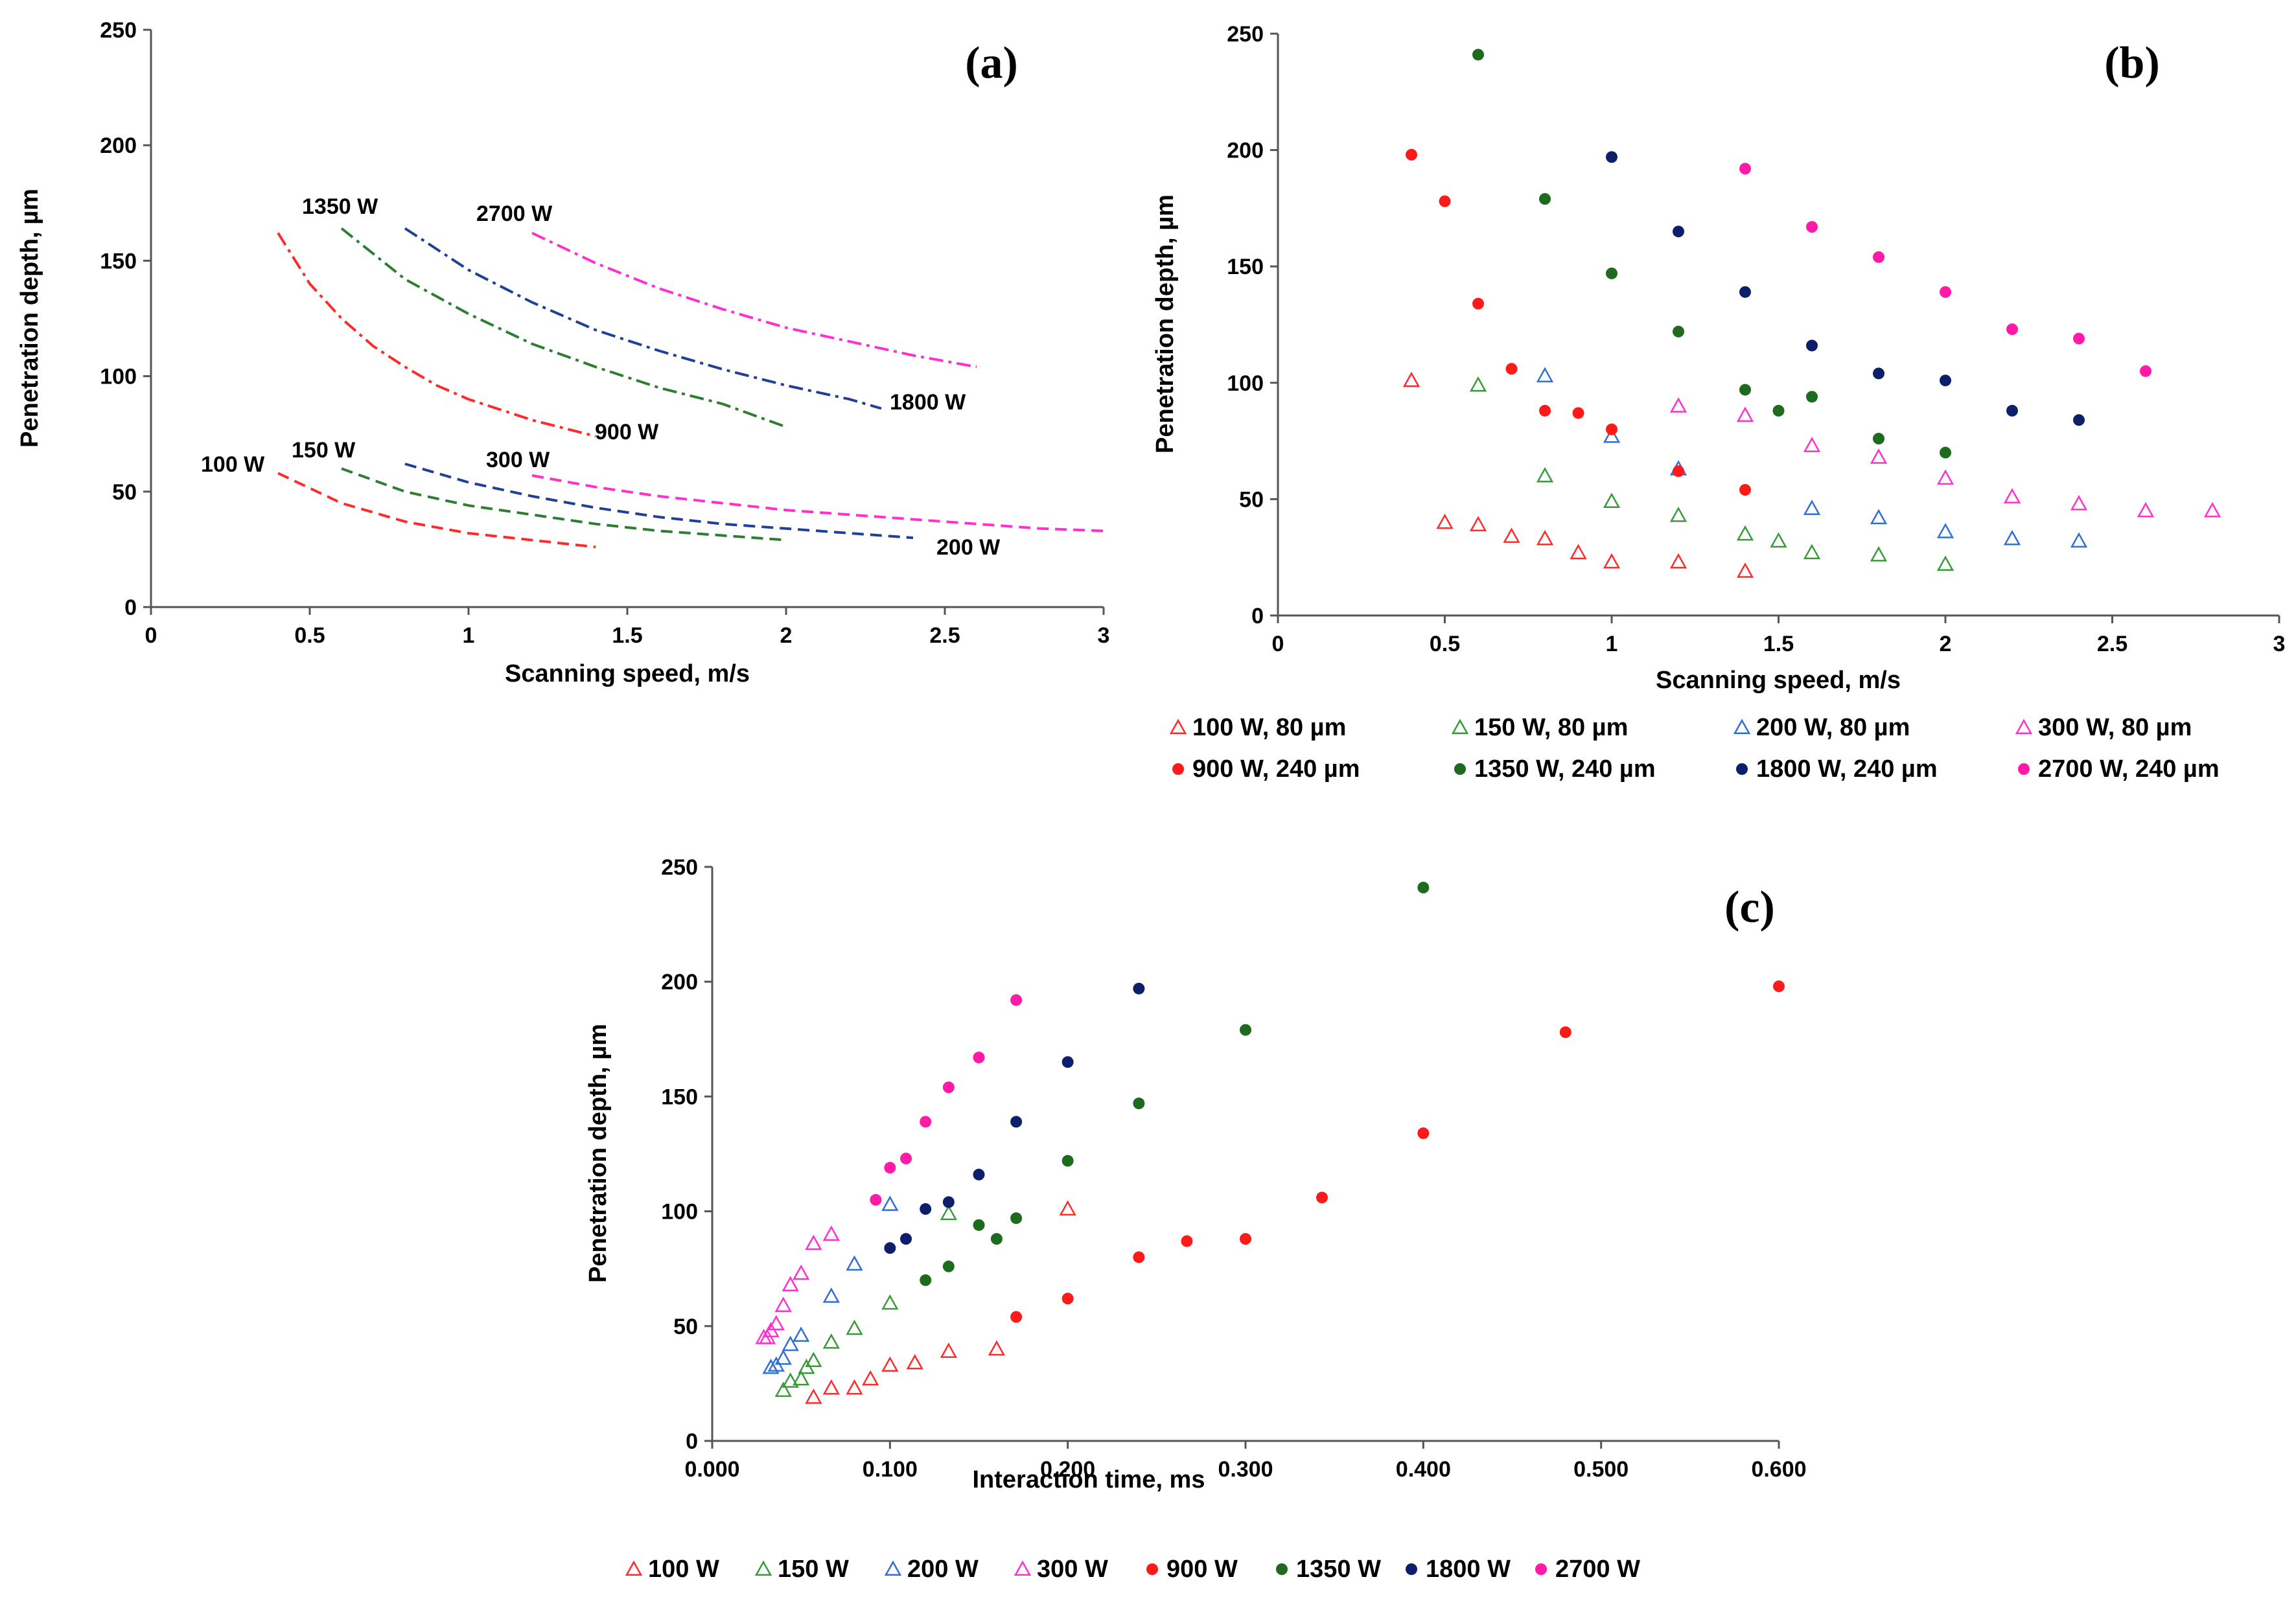 The width and height of the screenshot is (2296, 1599). What do you see at coordinates (1269, 728) in the screenshot?
I see `legend-label: 100 W, 80 µm` at bounding box center [1269, 728].